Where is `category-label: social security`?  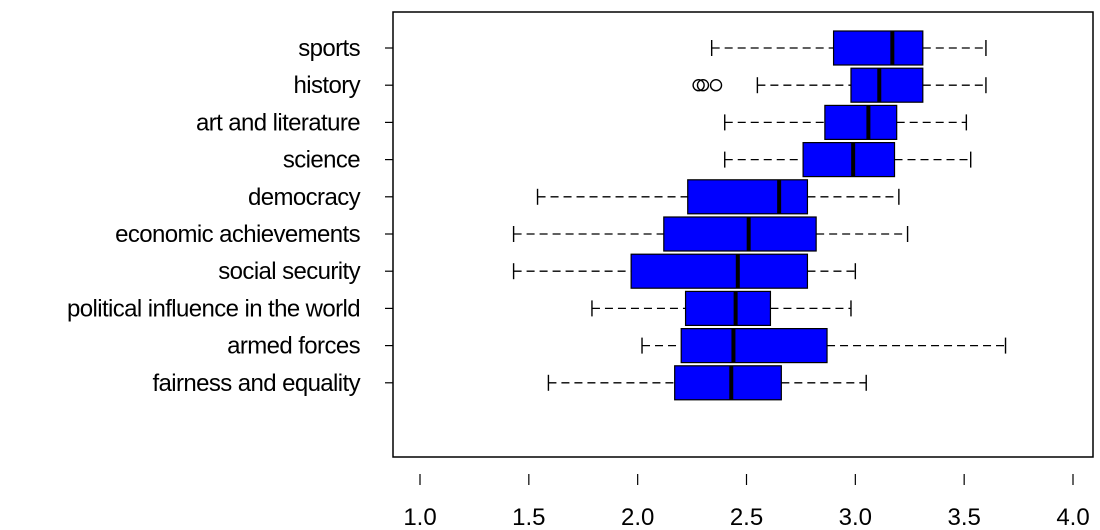 category-label: social security is located at coordinates (289, 271).